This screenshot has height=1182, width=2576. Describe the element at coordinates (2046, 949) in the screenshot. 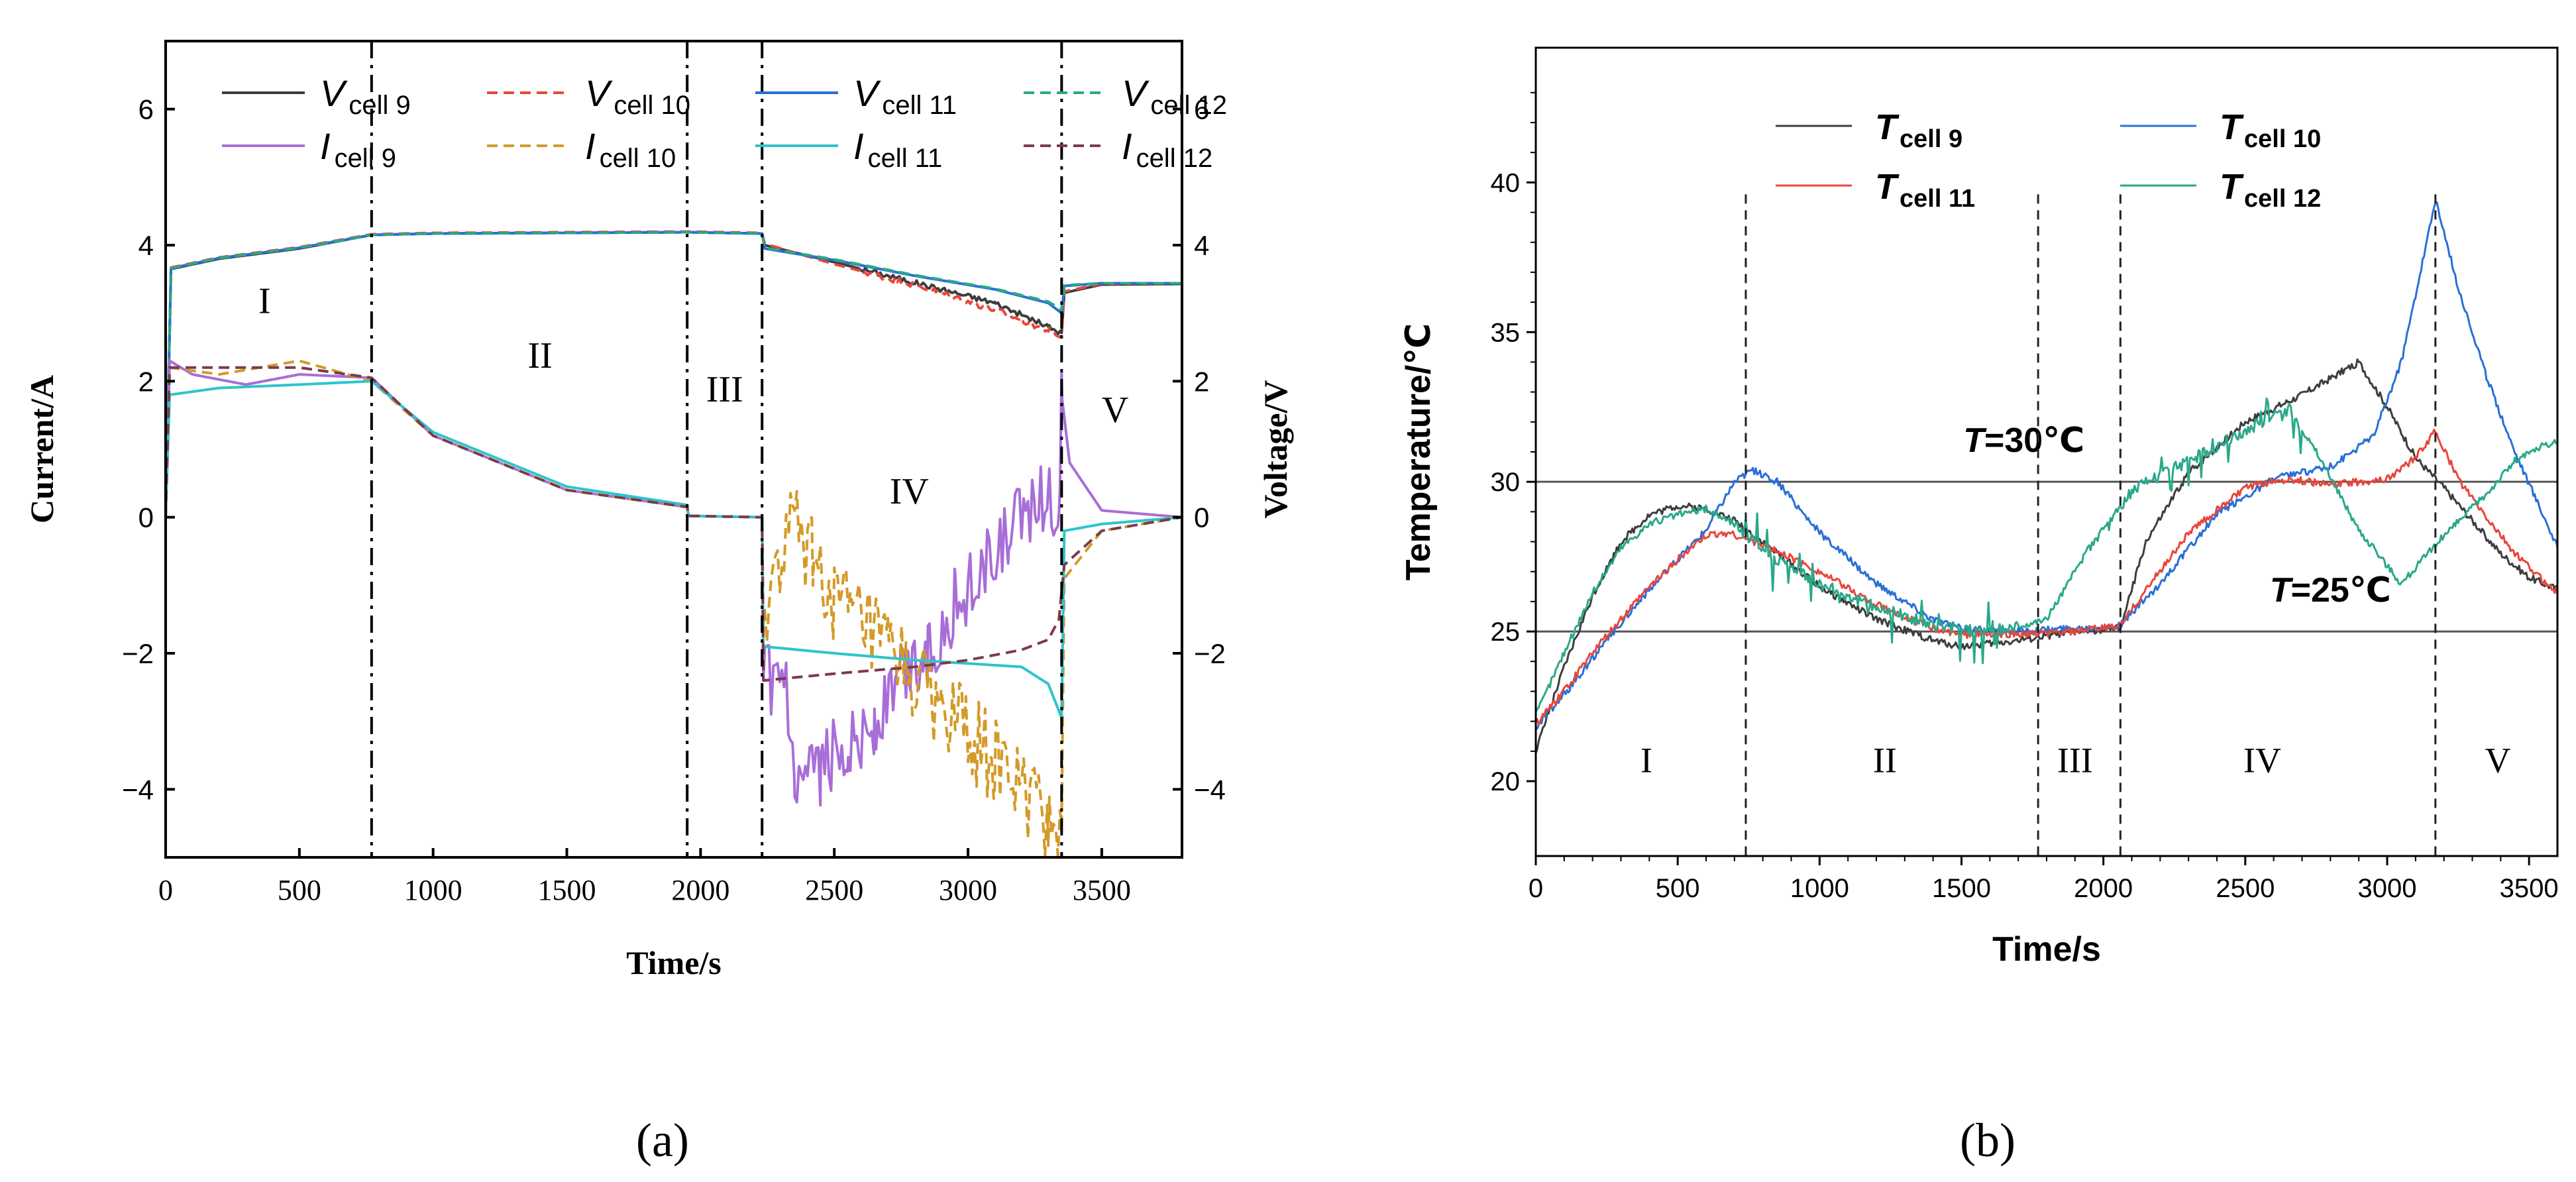

I see `panel-b-x-axis-label: Time/s` at that location.